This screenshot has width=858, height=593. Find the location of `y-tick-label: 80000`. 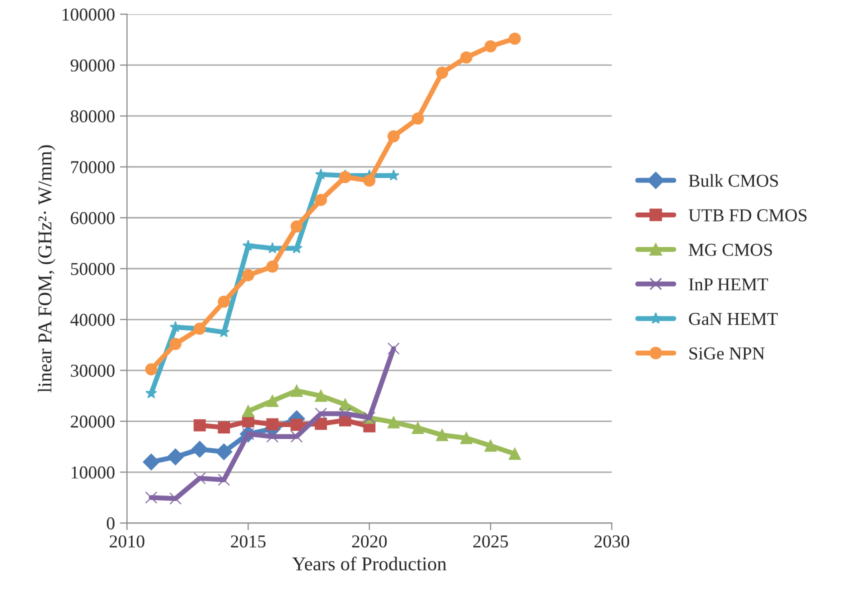

y-tick-label: 80000 is located at coordinates (92, 116).